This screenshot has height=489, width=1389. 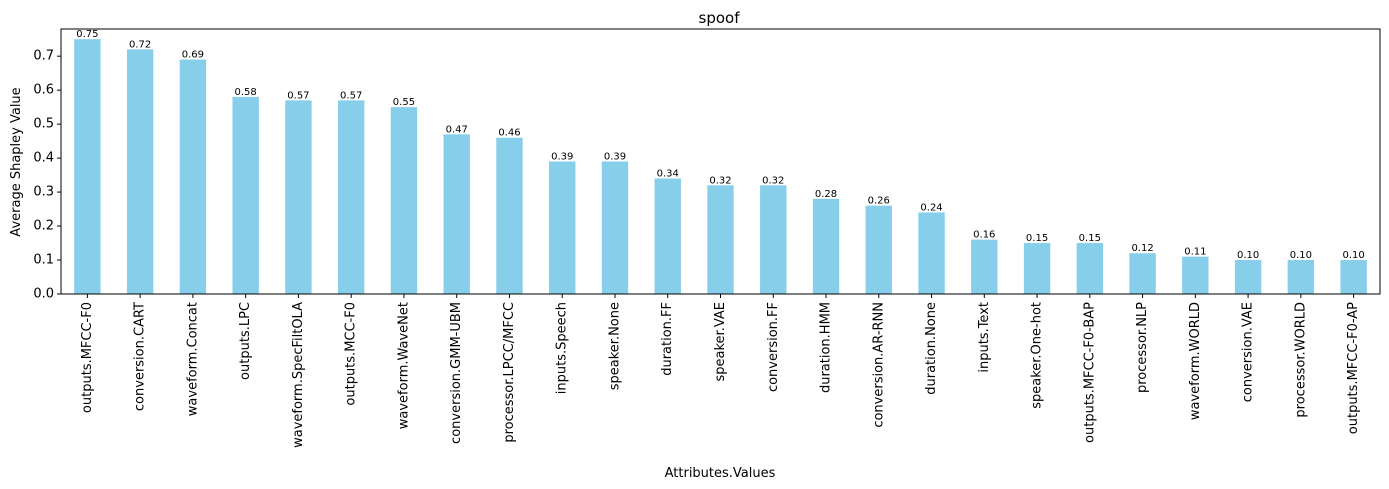 I want to click on data-label-6: 0.55, so click(x=404, y=102).